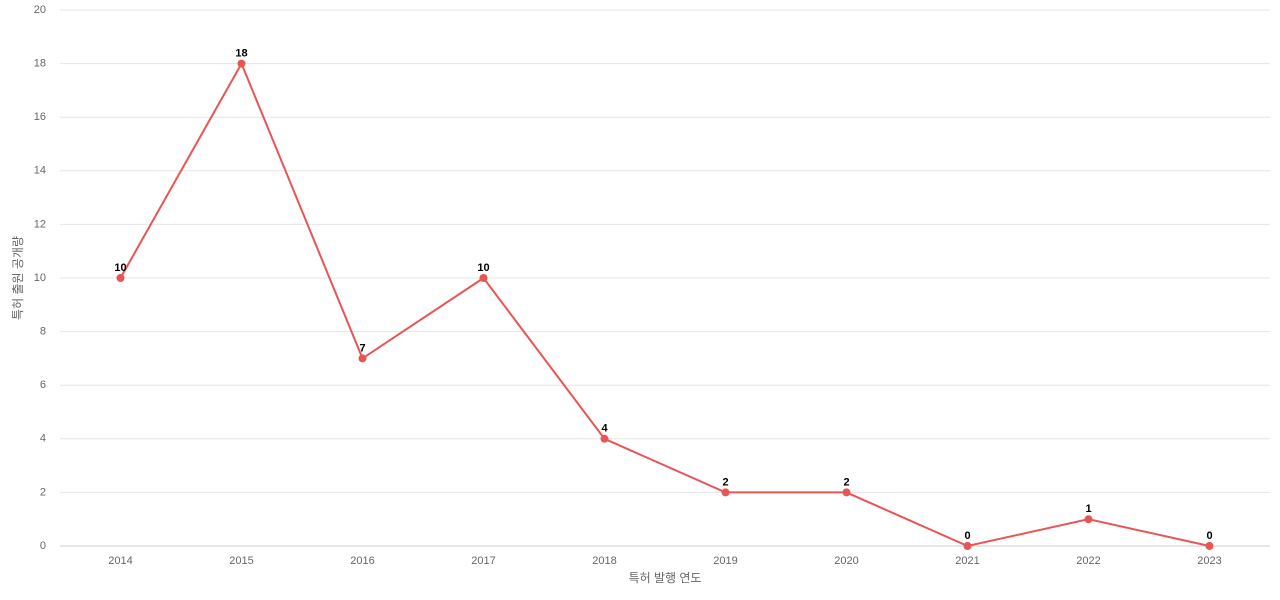  I want to click on y-tick-label: 18, so click(40, 64).